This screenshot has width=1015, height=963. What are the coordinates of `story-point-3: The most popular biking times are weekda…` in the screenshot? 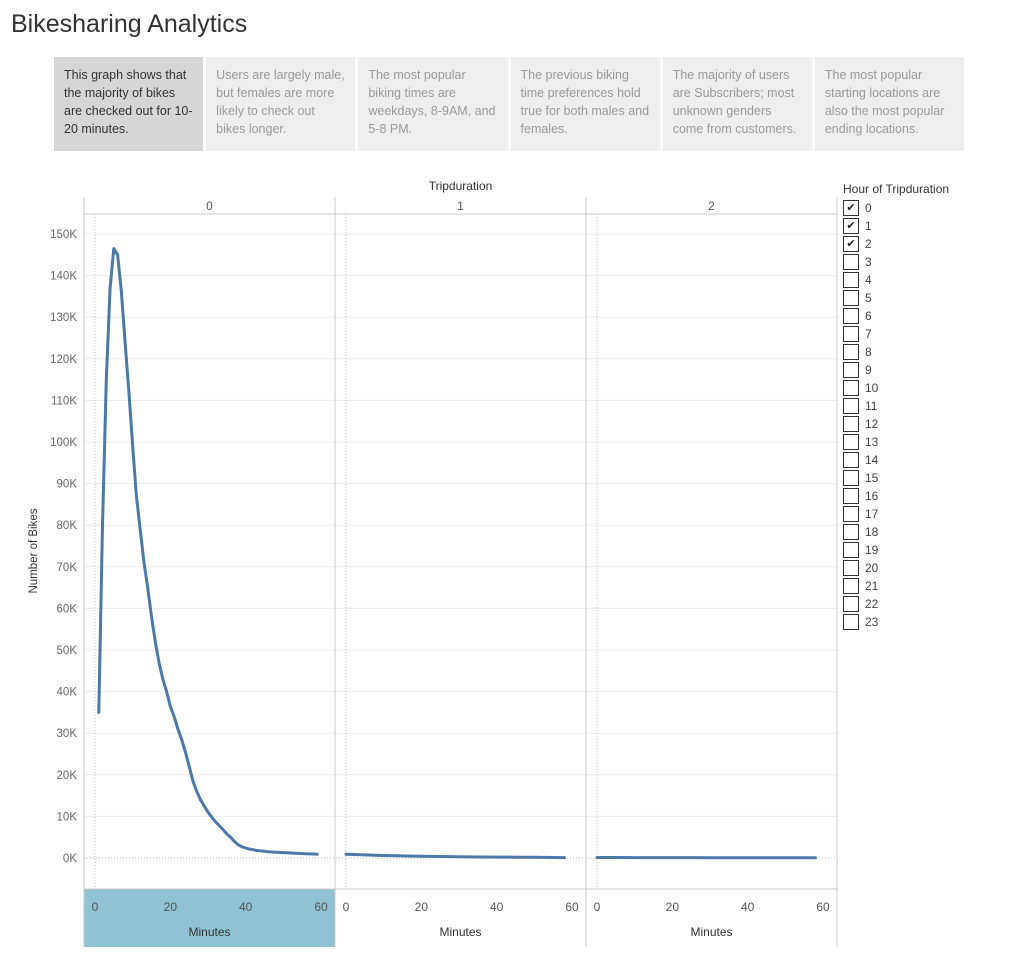 It's located at (433, 104).